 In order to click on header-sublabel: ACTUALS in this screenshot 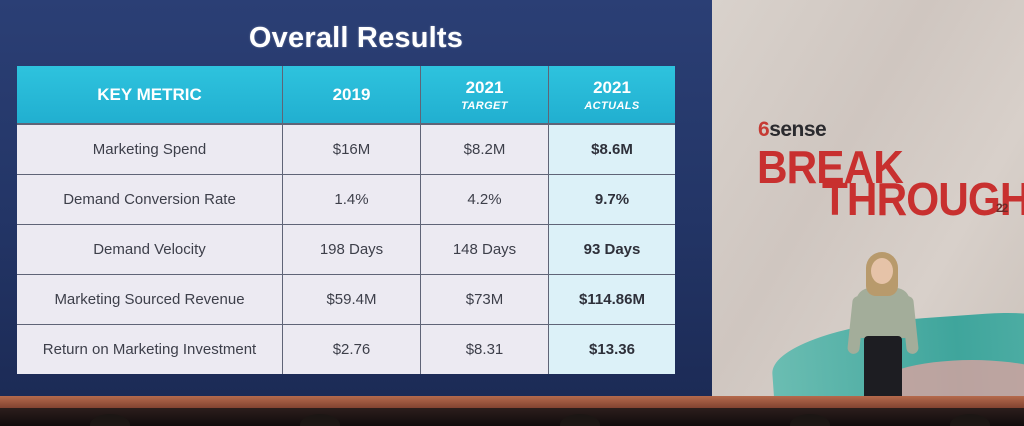, I will do `click(612, 105)`.